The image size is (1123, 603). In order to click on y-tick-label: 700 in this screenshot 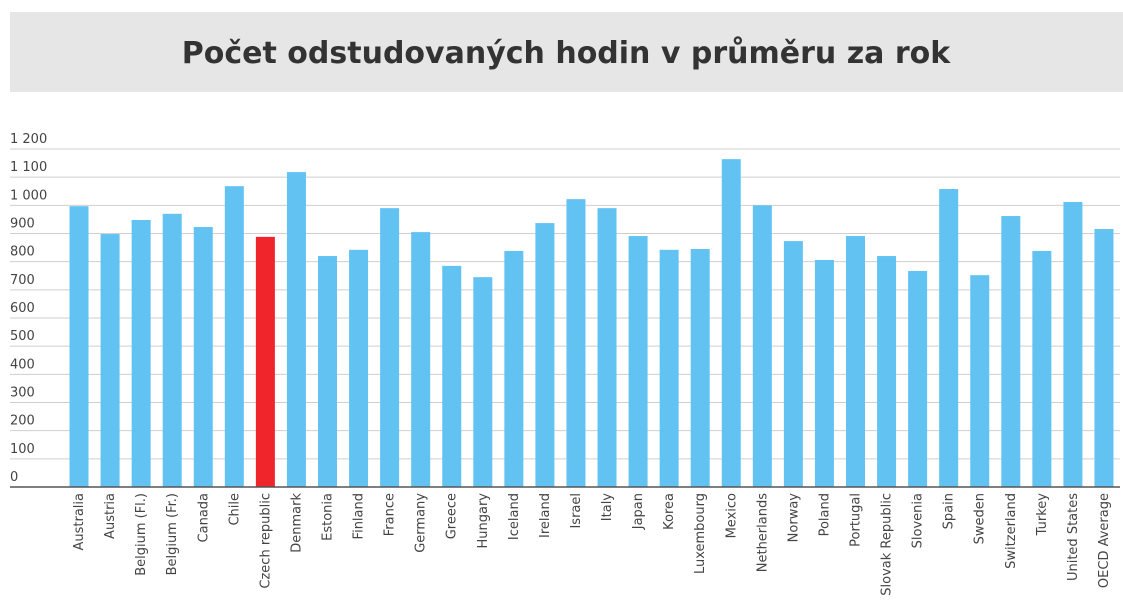, I will do `click(22, 280)`.